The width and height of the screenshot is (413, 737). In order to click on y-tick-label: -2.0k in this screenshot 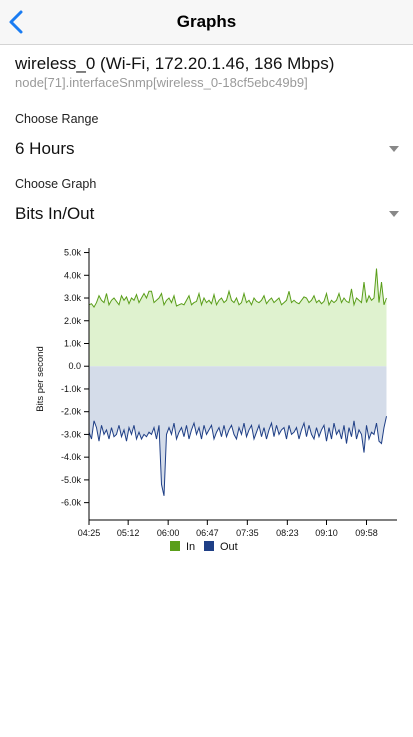, I will do `click(71, 412)`.